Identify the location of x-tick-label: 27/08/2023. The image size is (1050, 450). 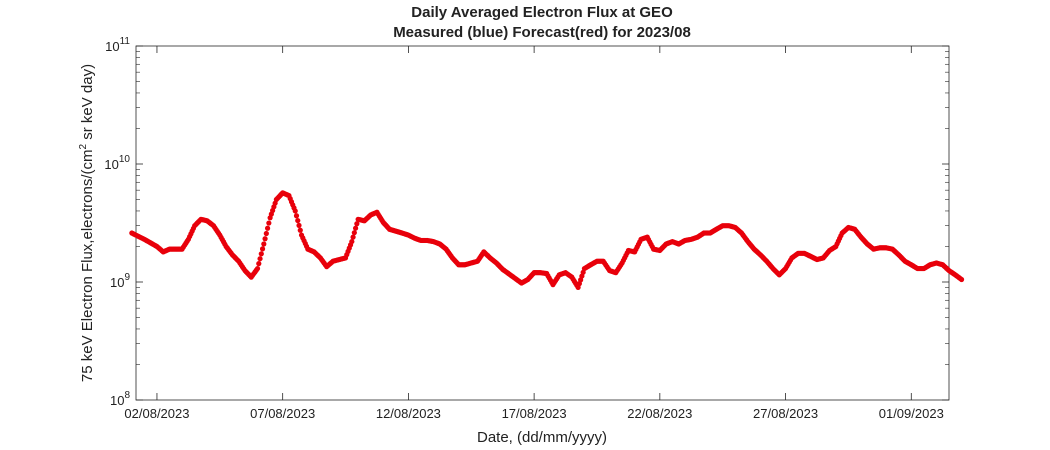
(785, 413).